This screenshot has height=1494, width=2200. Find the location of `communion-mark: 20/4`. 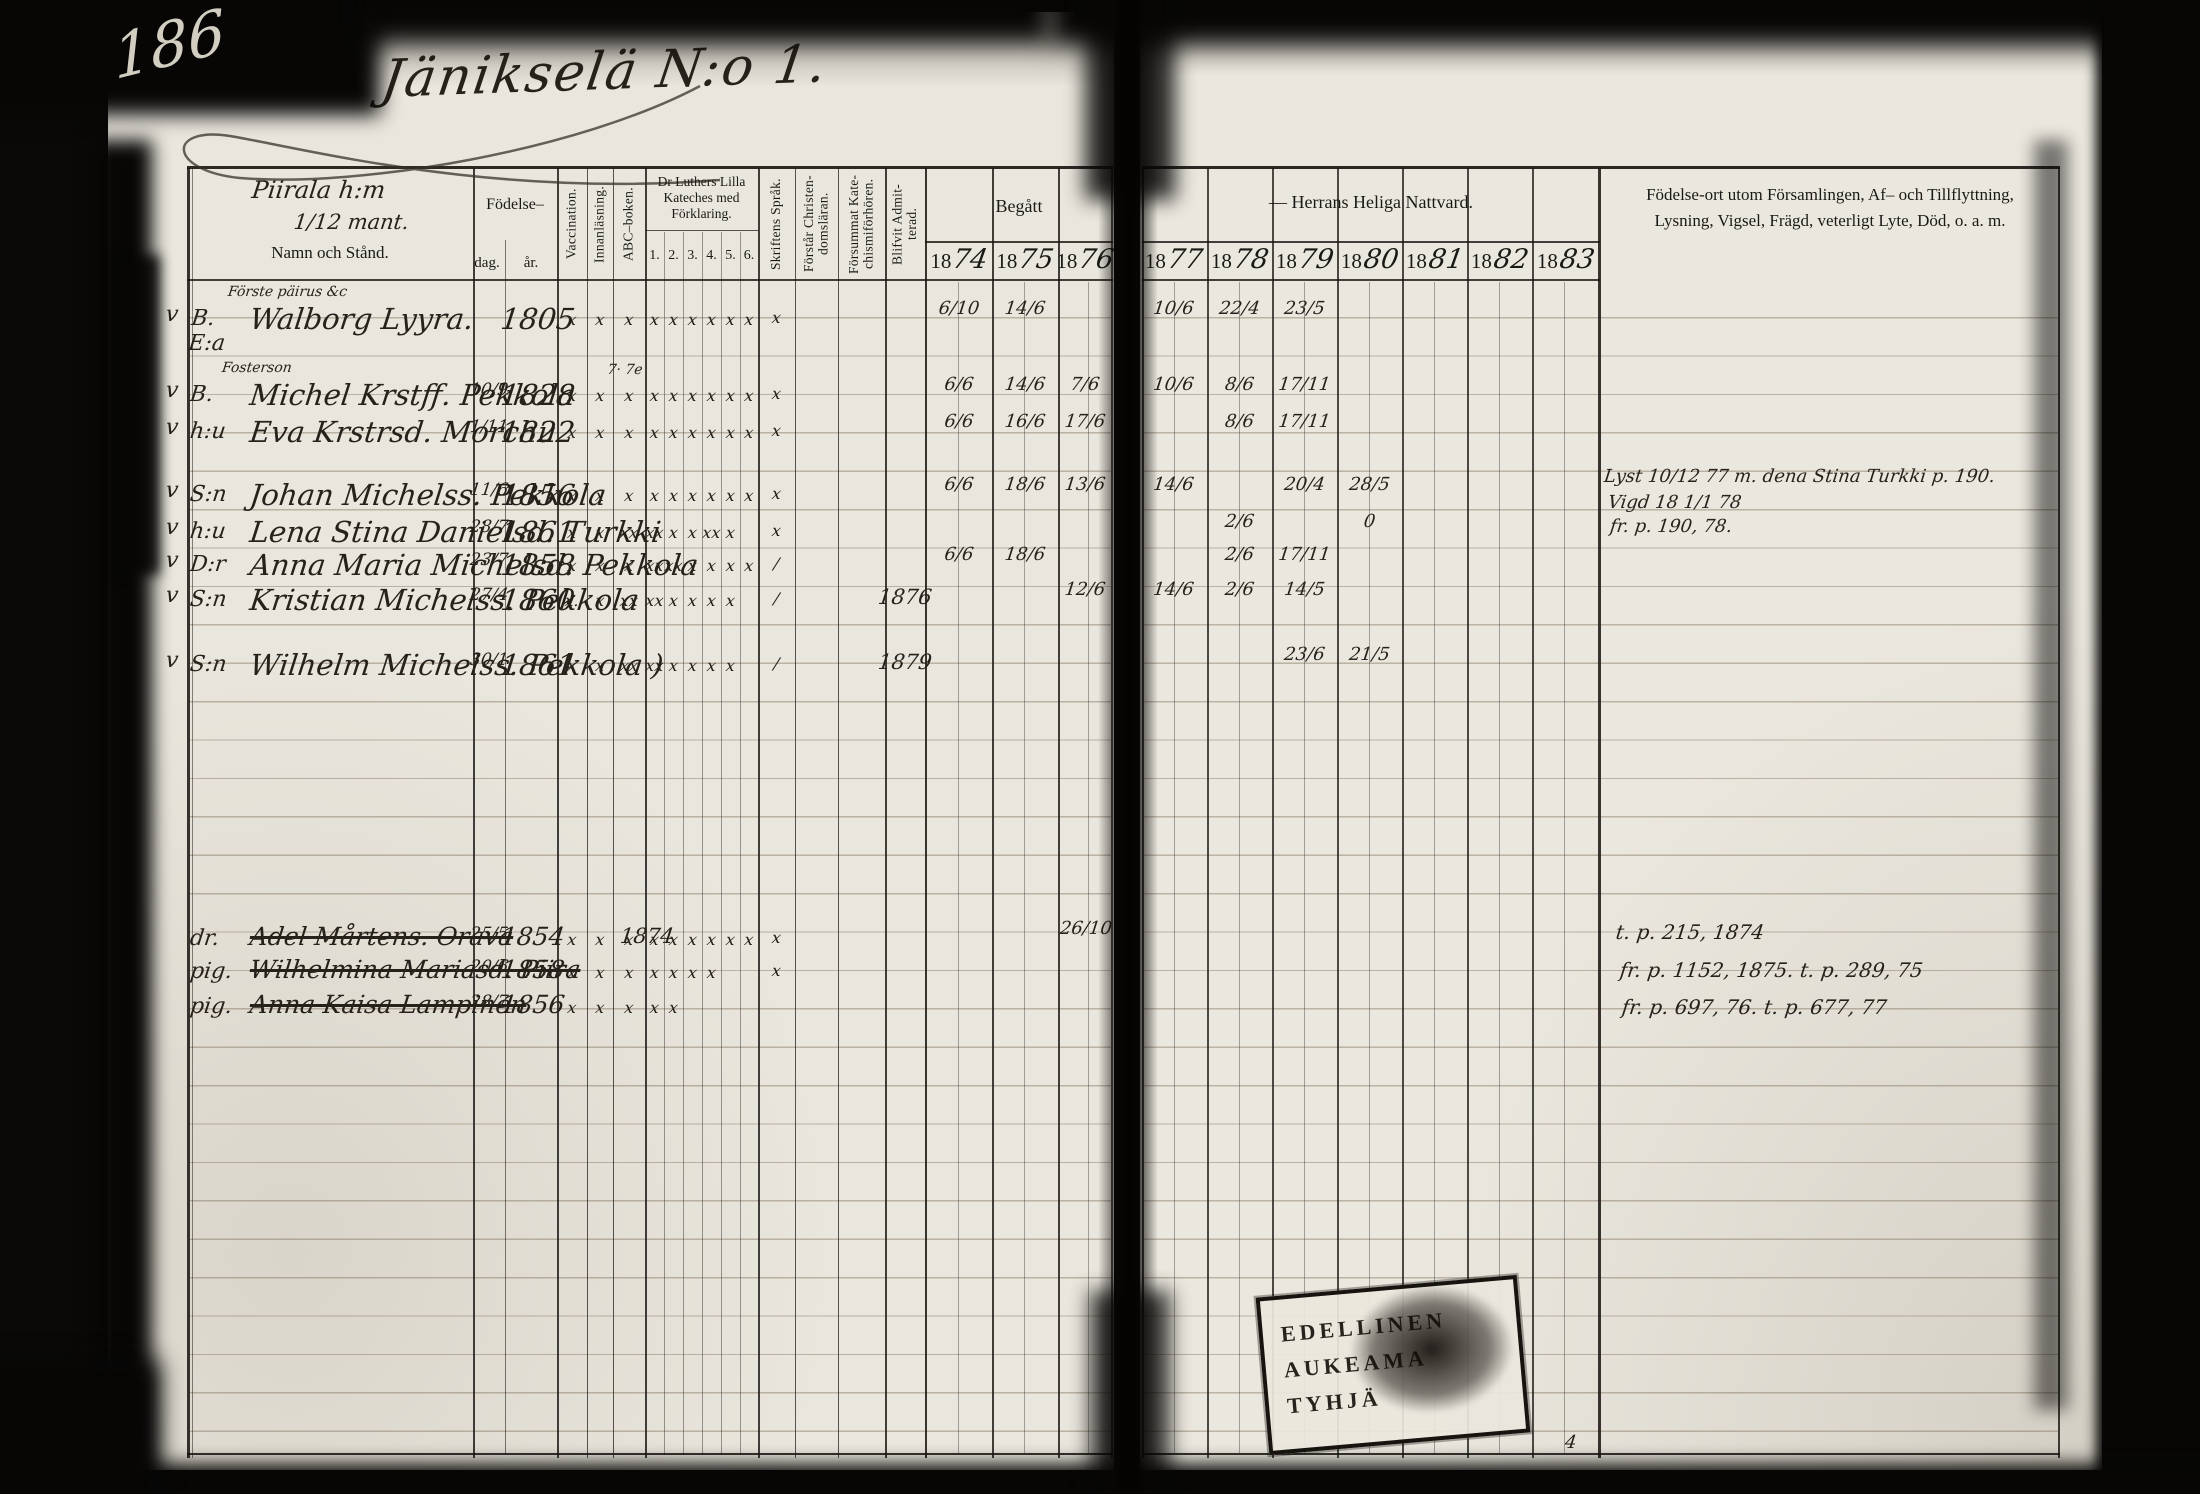

communion-mark: 20/4 is located at coordinates (1304, 484).